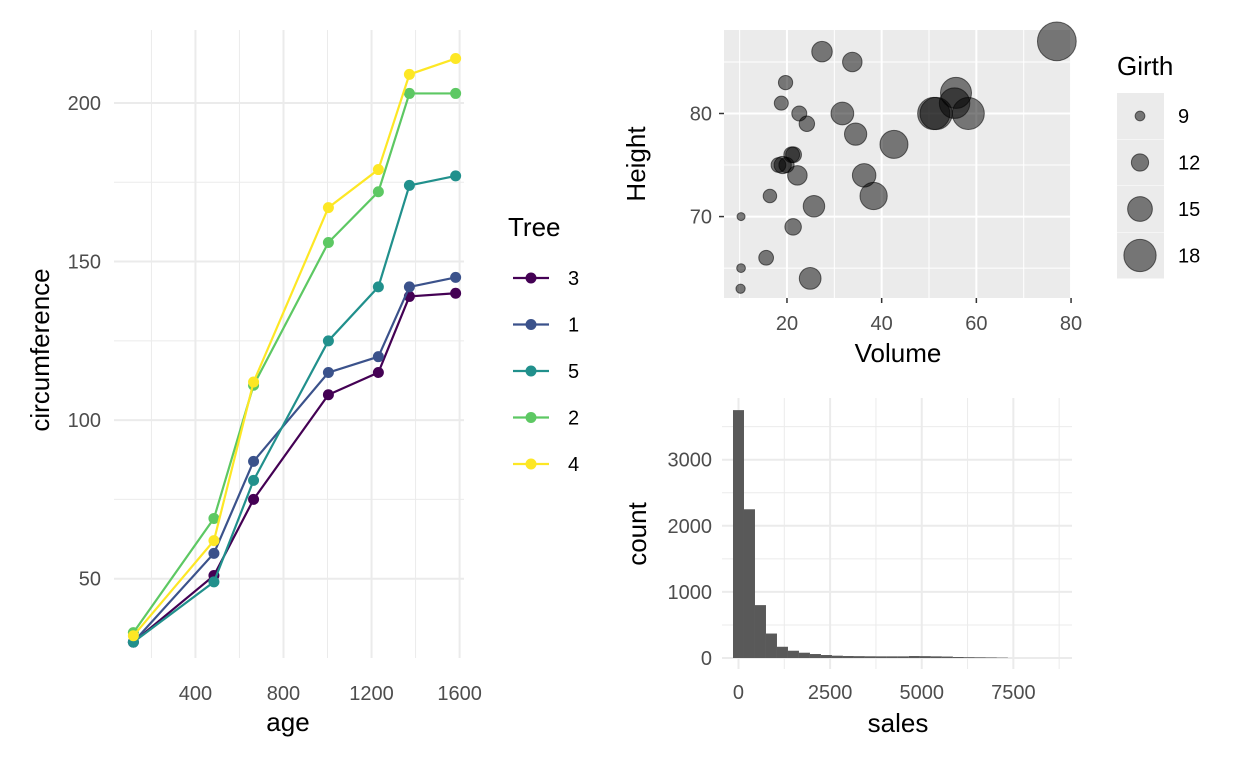 This screenshot has width=1248, height=773. I want to click on scatter-x-axis-label: Volume, so click(898, 353).